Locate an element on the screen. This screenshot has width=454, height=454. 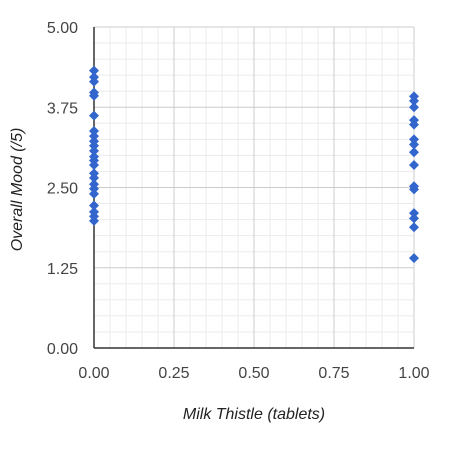
y-tick-labels: 0.00 1.25 2.50 3.75 5.00 is located at coordinates (62, 189).